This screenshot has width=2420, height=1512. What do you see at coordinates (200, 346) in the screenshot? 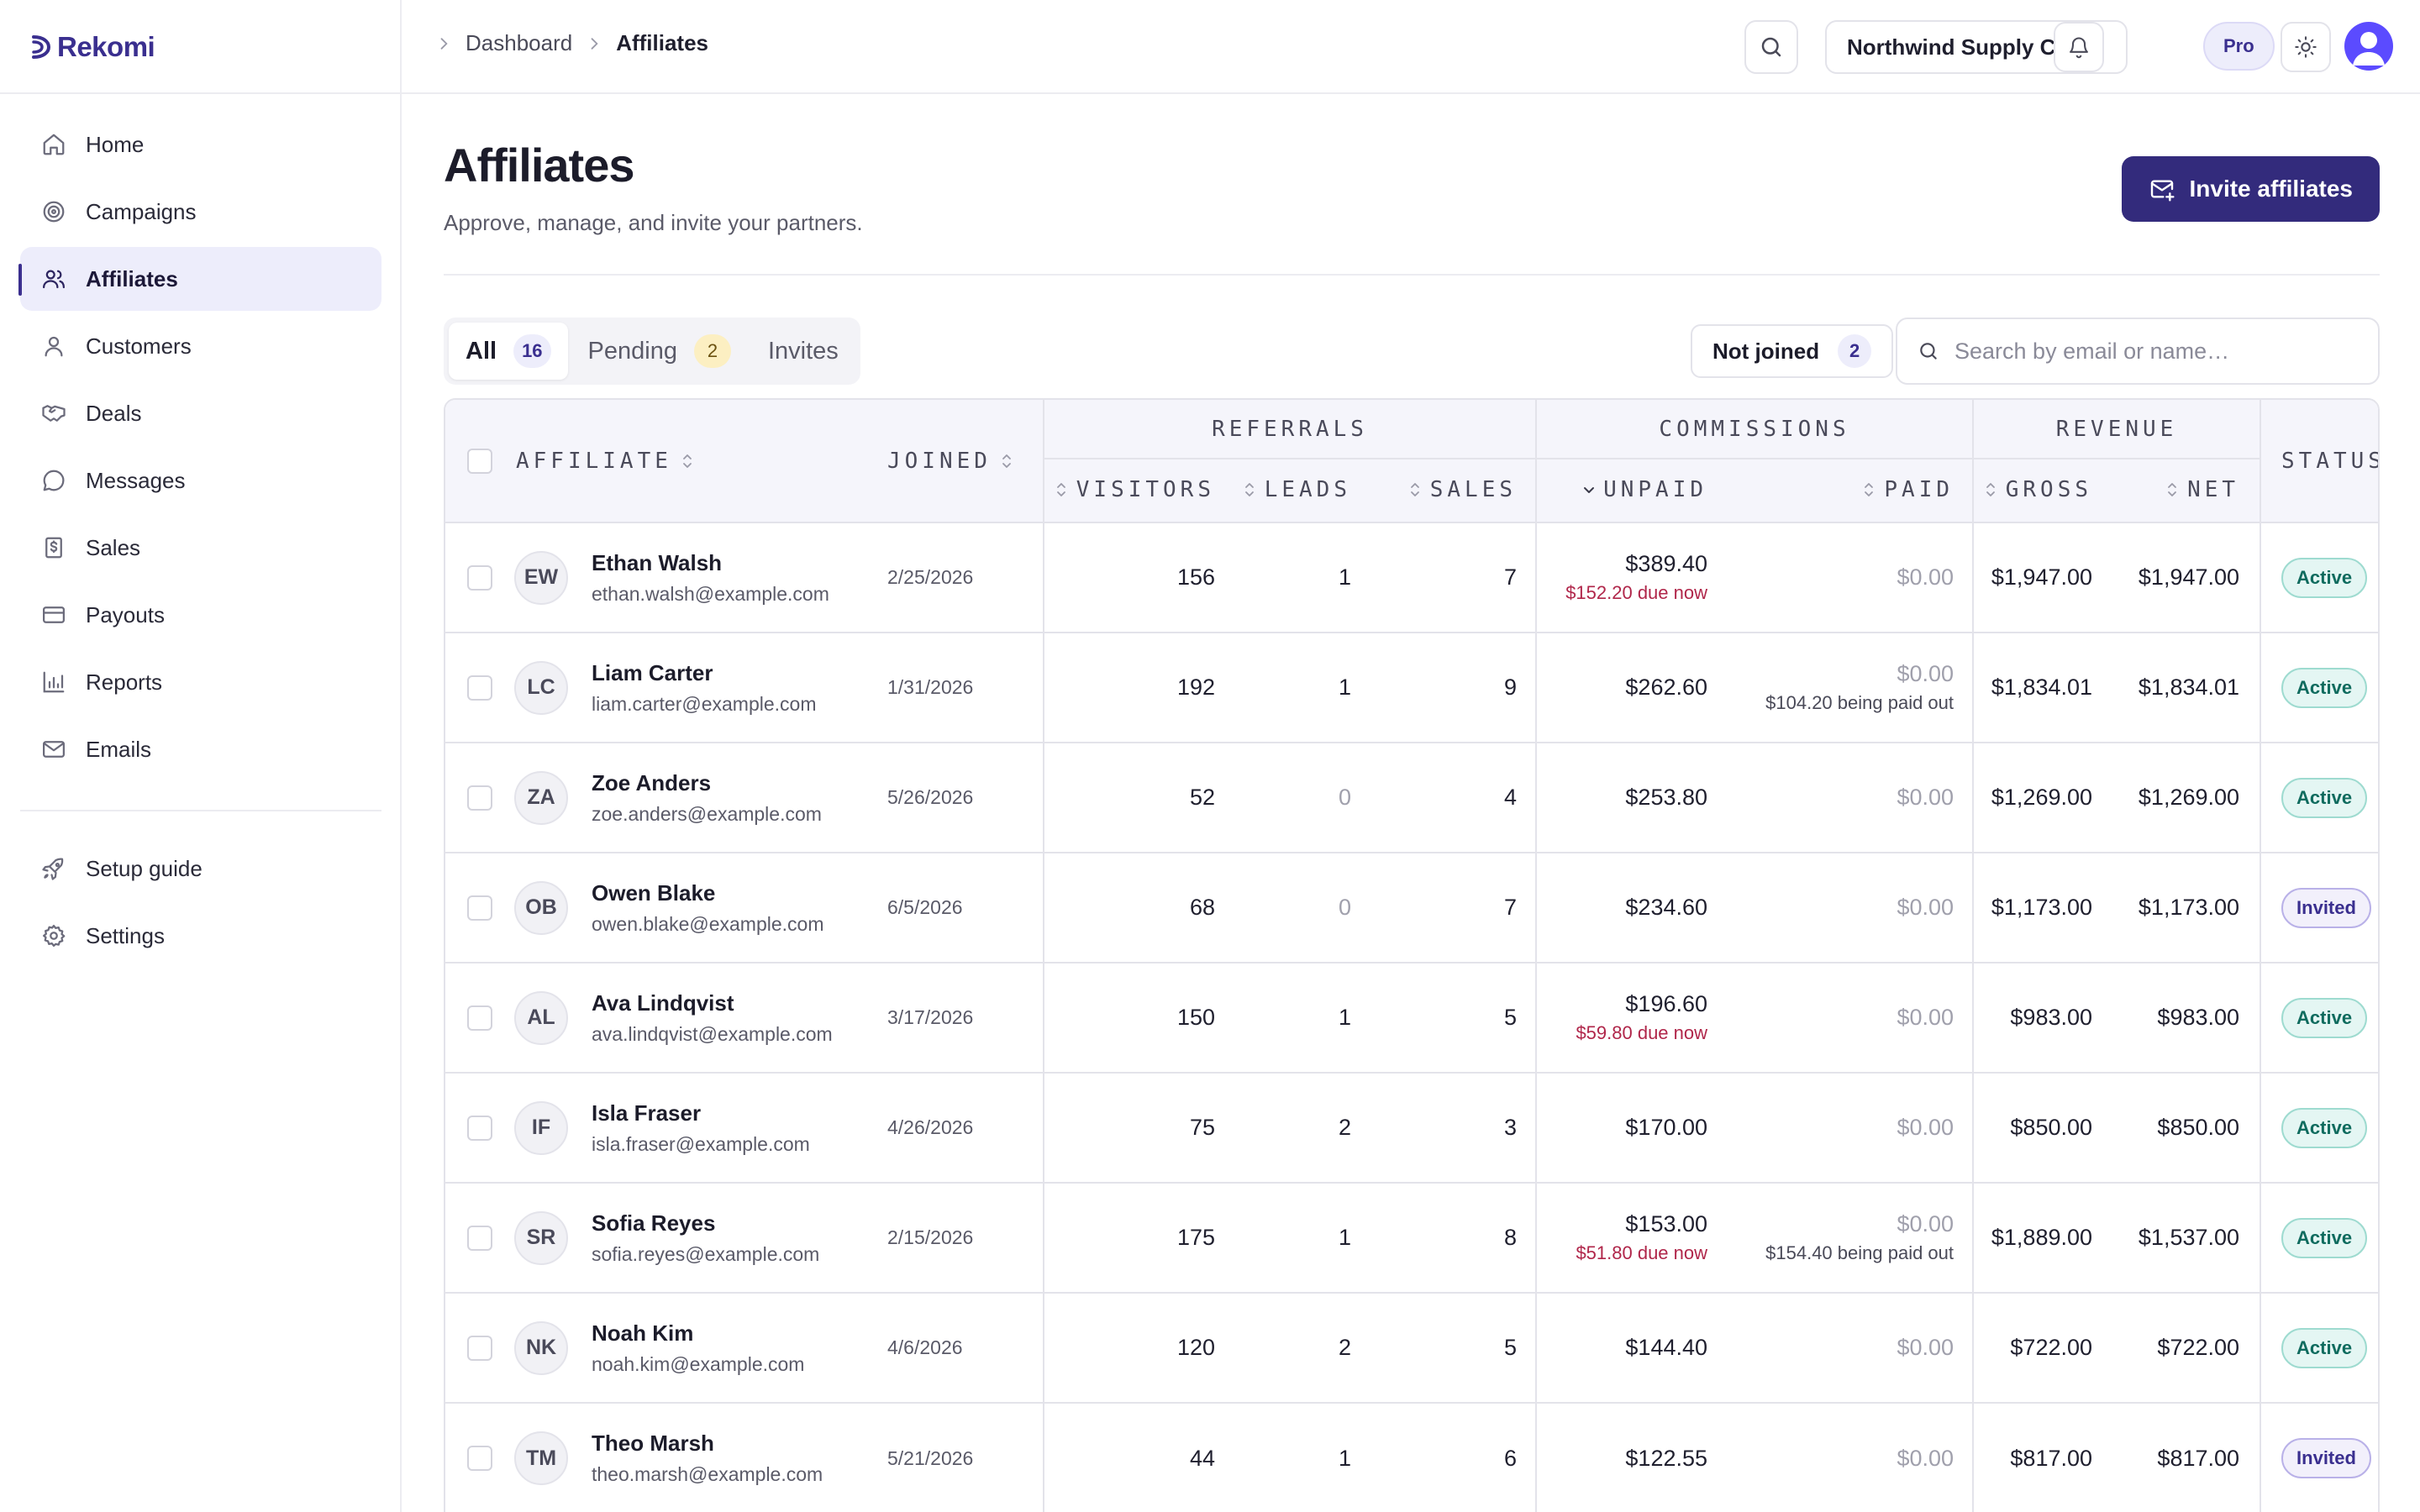
I see `sidebar-item-customers: Customers` at bounding box center [200, 346].